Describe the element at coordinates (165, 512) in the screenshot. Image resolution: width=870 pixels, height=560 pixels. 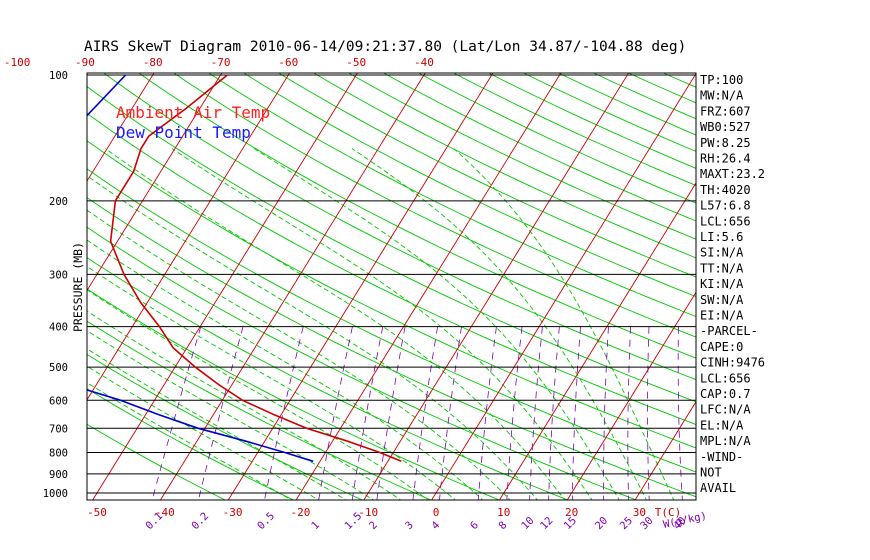
I see `temp-tick-label: -40` at that location.